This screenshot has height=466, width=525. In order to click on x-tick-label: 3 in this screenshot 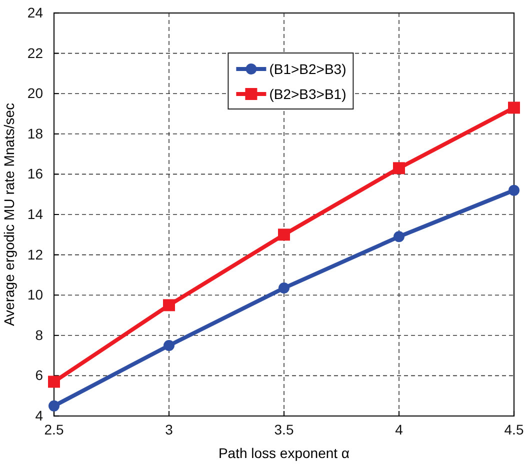, I will do `click(169, 429)`.